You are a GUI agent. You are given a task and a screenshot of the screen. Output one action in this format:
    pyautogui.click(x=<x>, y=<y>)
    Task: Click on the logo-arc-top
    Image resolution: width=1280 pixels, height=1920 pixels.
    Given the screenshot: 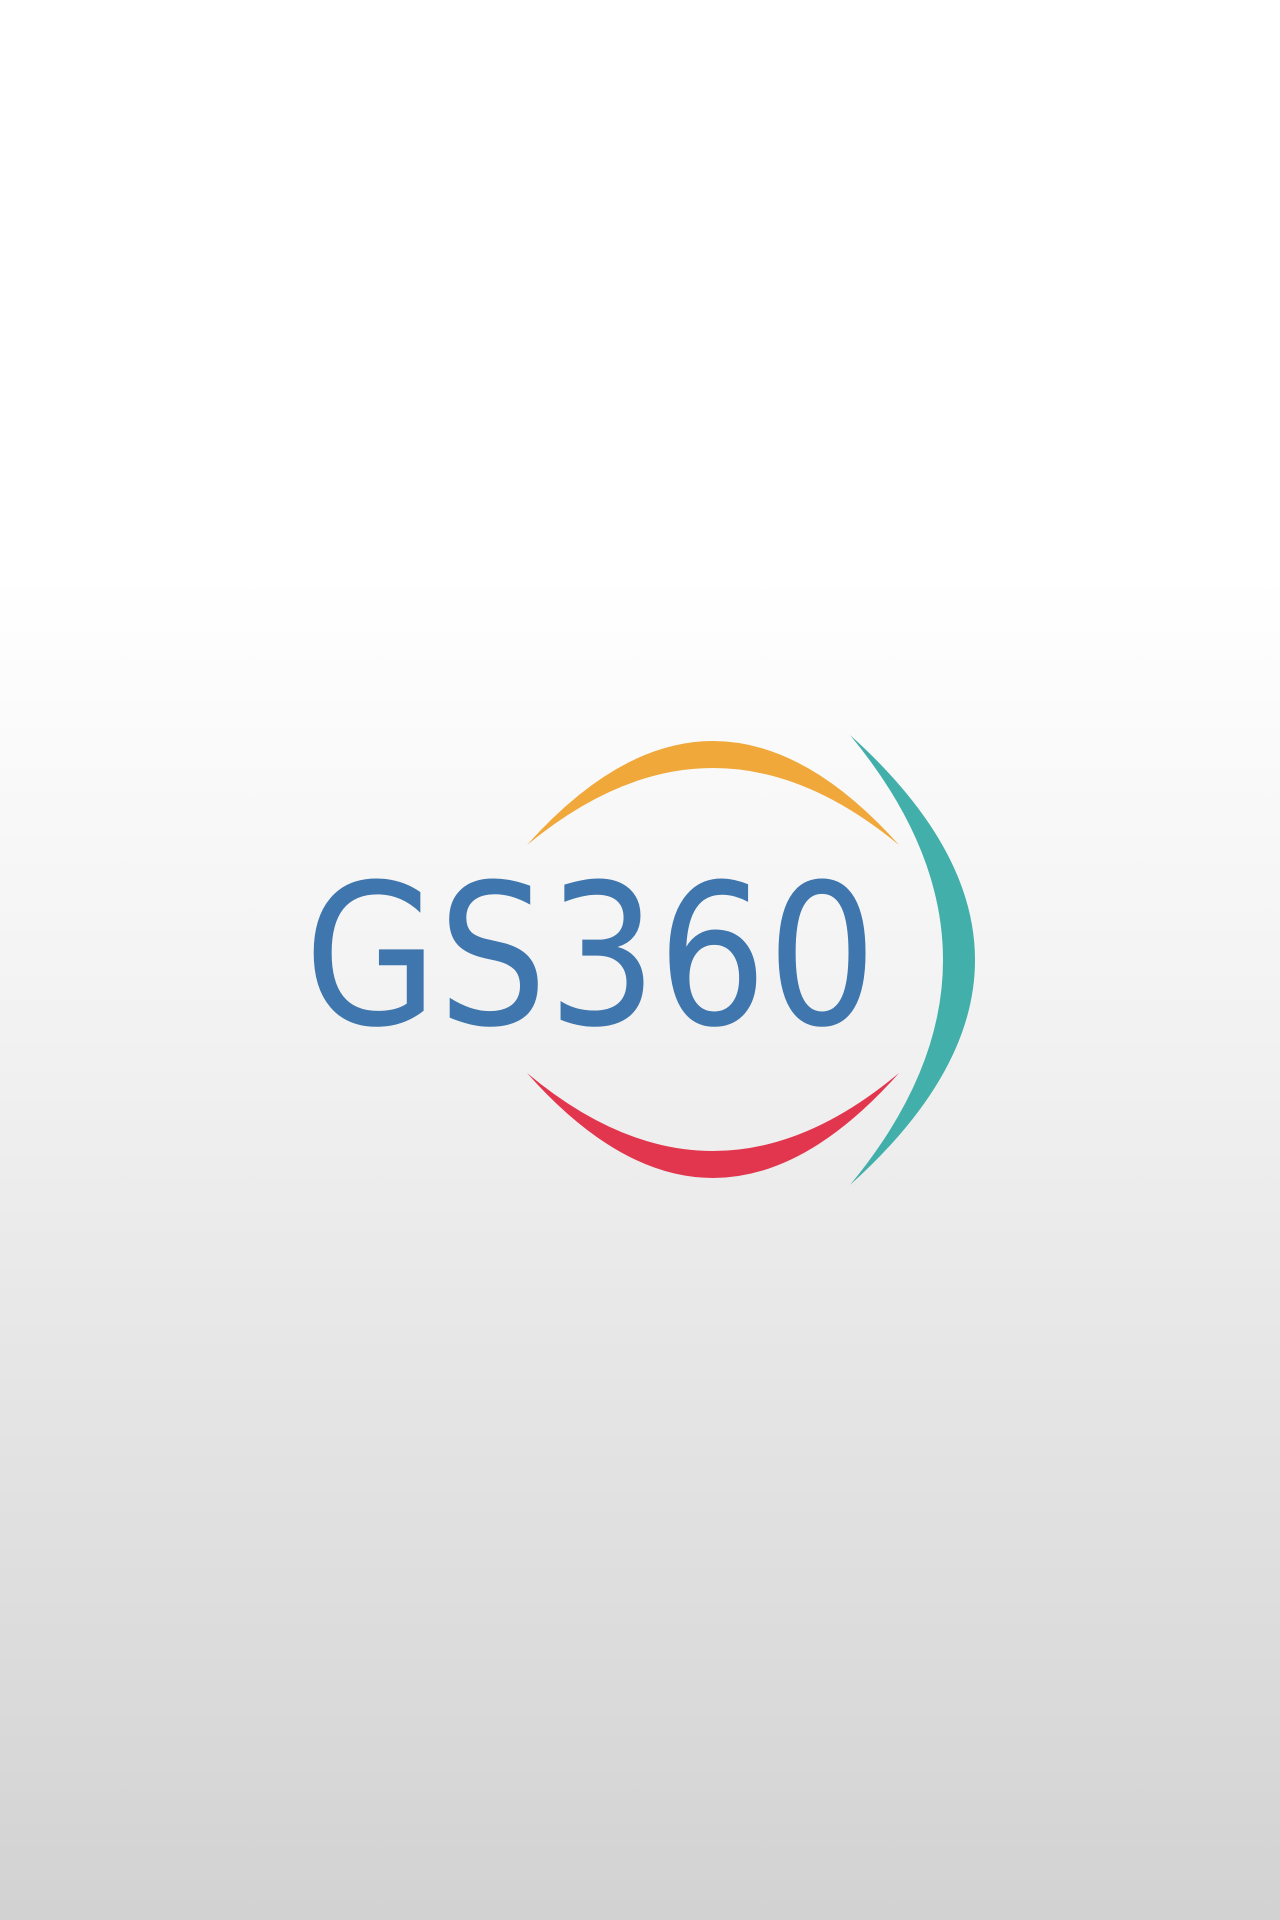 What is the action you would take?
    pyautogui.click(x=713, y=793)
    